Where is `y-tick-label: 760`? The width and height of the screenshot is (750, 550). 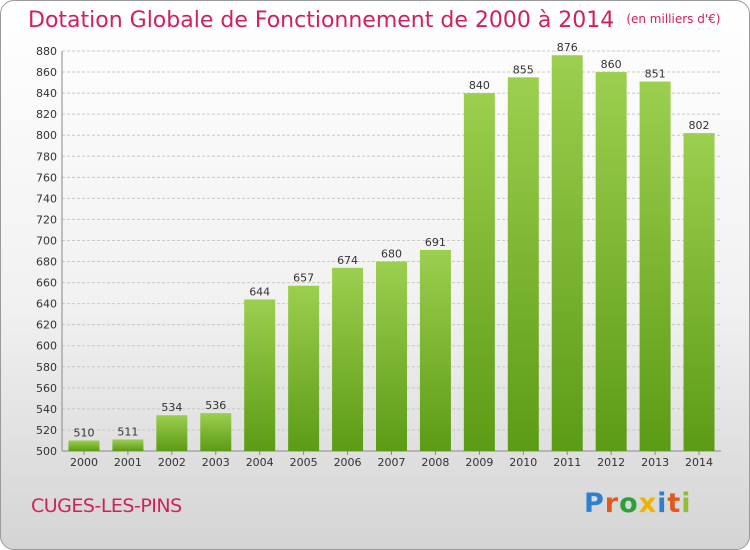
y-tick-label: 760 is located at coordinates (46, 177).